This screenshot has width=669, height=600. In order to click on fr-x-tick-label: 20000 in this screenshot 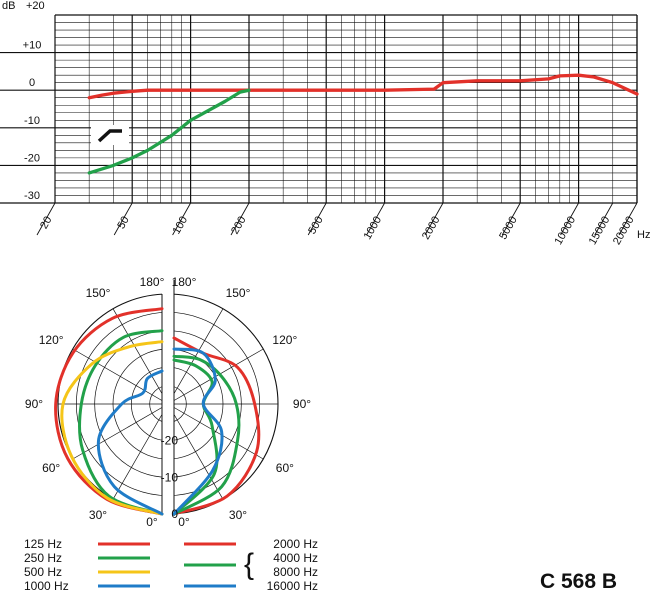, I will do `click(624, 231)`.